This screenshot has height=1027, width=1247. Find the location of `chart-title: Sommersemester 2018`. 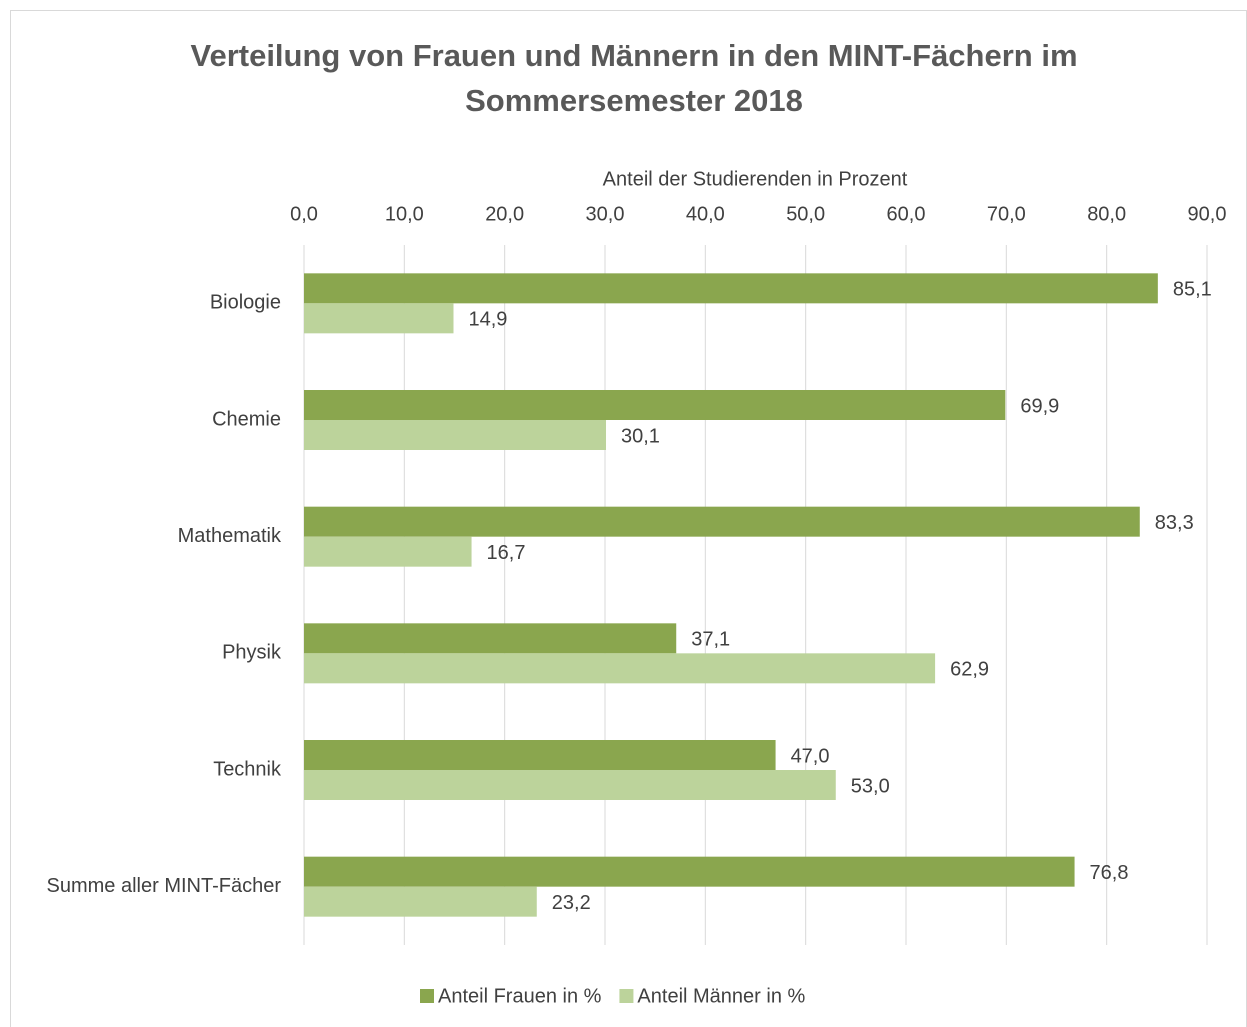

chart-title: Sommersemester 2018 is located at coordinates (634, 100).